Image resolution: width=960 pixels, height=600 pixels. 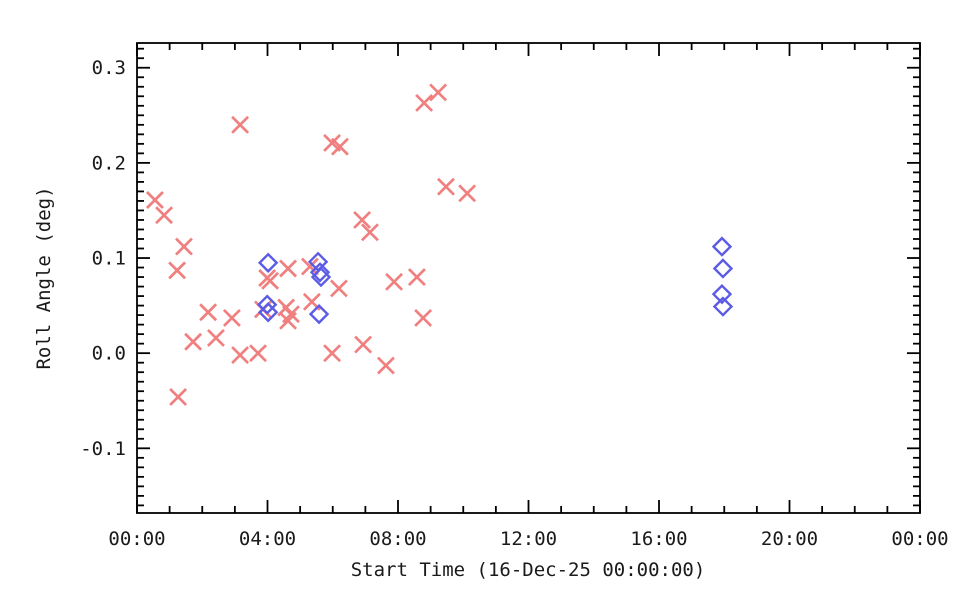 What do you see at coordinates (528, 539) in the screenshot?
I see `x-tick-label: 12:00` at bounding box center [528, 539].